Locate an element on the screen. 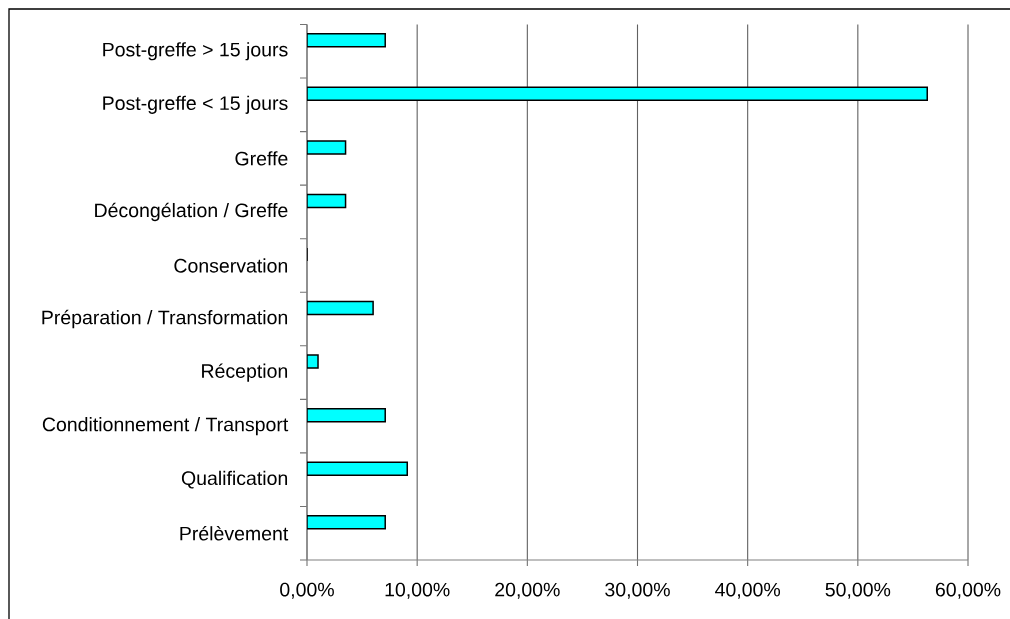 The width and height of the screenshot is (1010, 619). y-tick-label: Greffe is located at coordinates (261, 158).